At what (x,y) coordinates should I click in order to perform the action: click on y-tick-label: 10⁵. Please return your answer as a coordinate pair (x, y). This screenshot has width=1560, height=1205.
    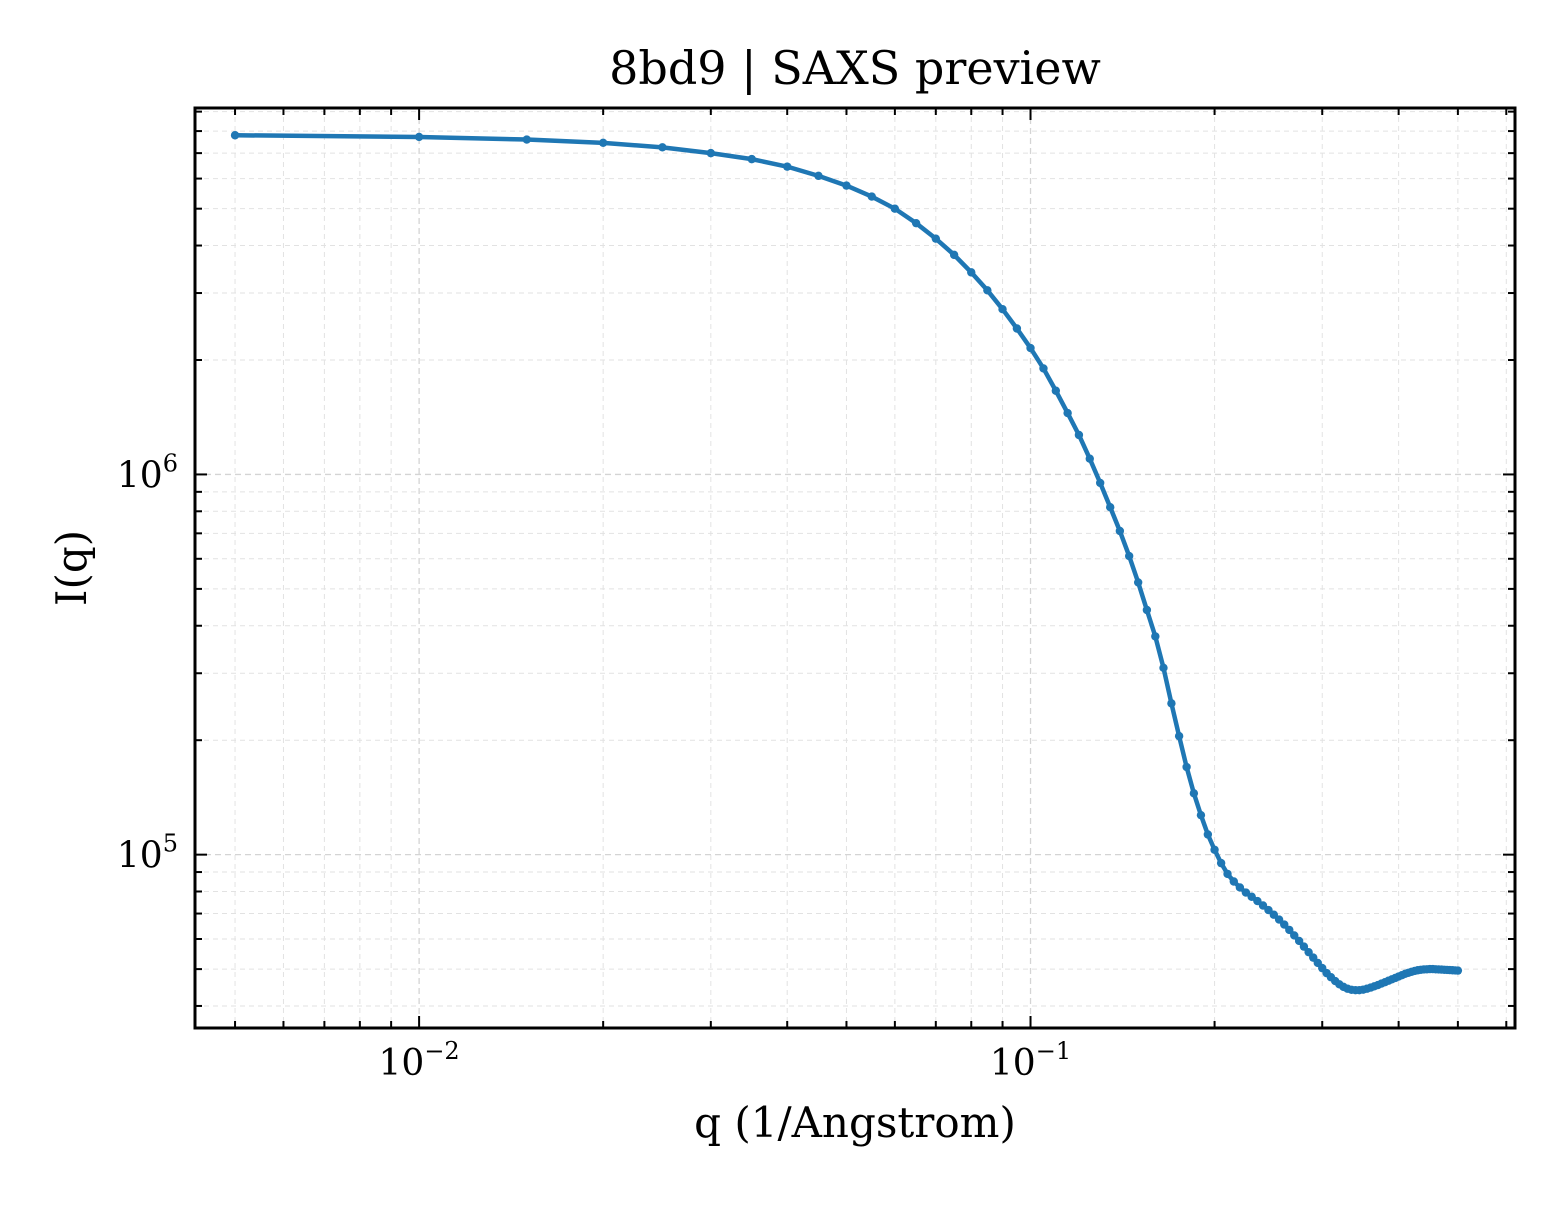
    Looking at the image, I should click on (147, 853).